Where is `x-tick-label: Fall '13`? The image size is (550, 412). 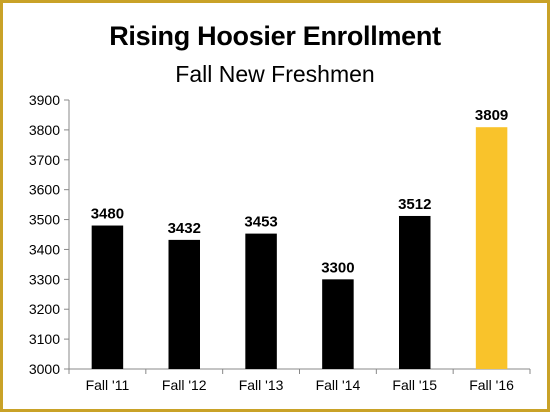 x-tick-label: Fall '13 is located at coordinates (261, 385).